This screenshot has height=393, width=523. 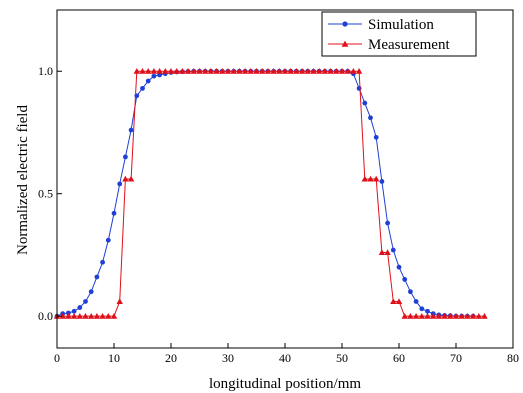 What do you see at coordinates (409, 45) in the screenshot?
I see `legend-label: Measurement` at bounding box center [409, 45].